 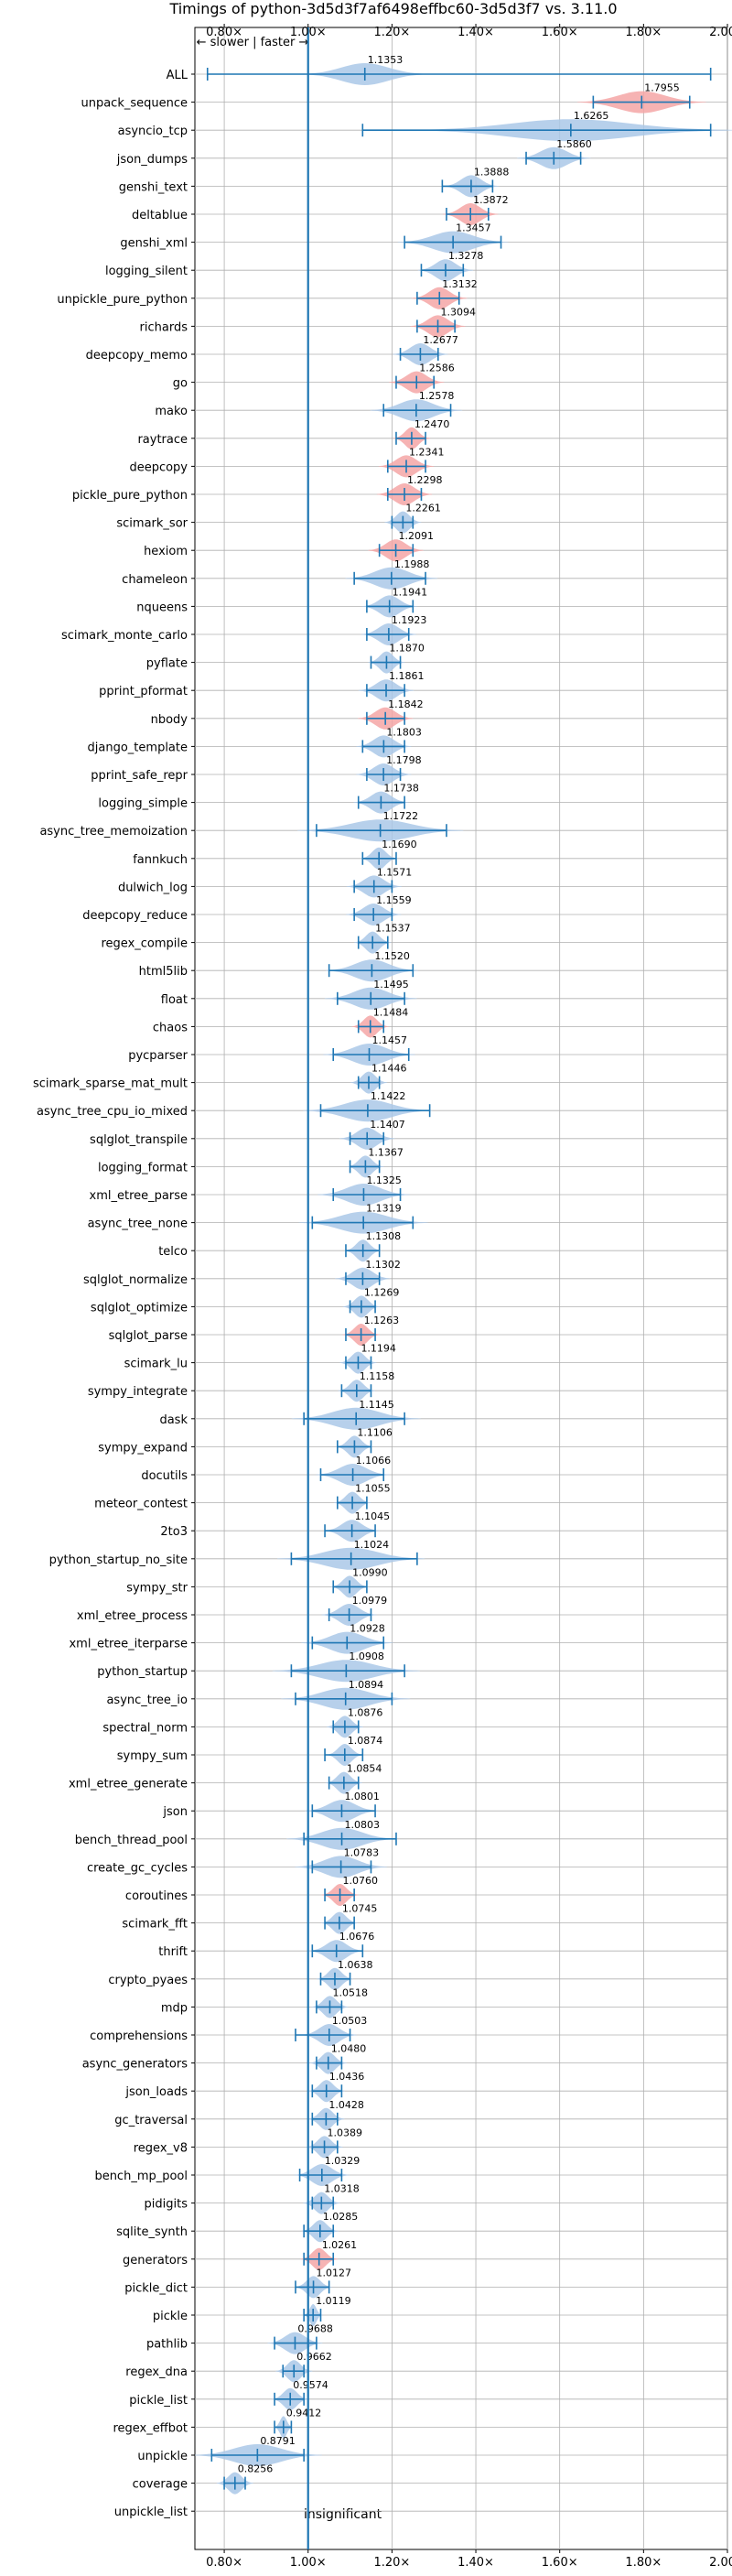 I want to click on value-label: 0.9574, so click(x=311, y=2385).